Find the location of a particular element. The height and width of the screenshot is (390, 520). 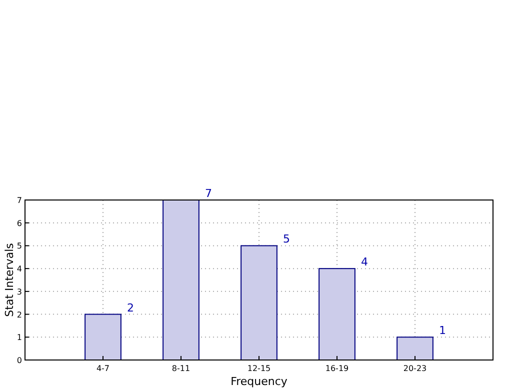

y-tick-label: 5 is located at coordinates (19, 246).